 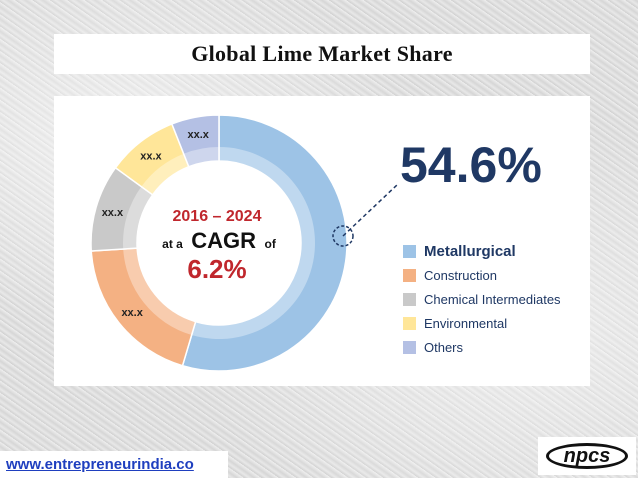 What do you see at coordinates (138, 218) in the screenshot?
I see `slice-inner-ring-chemical-intermediates` at bounding box center [138, 218].